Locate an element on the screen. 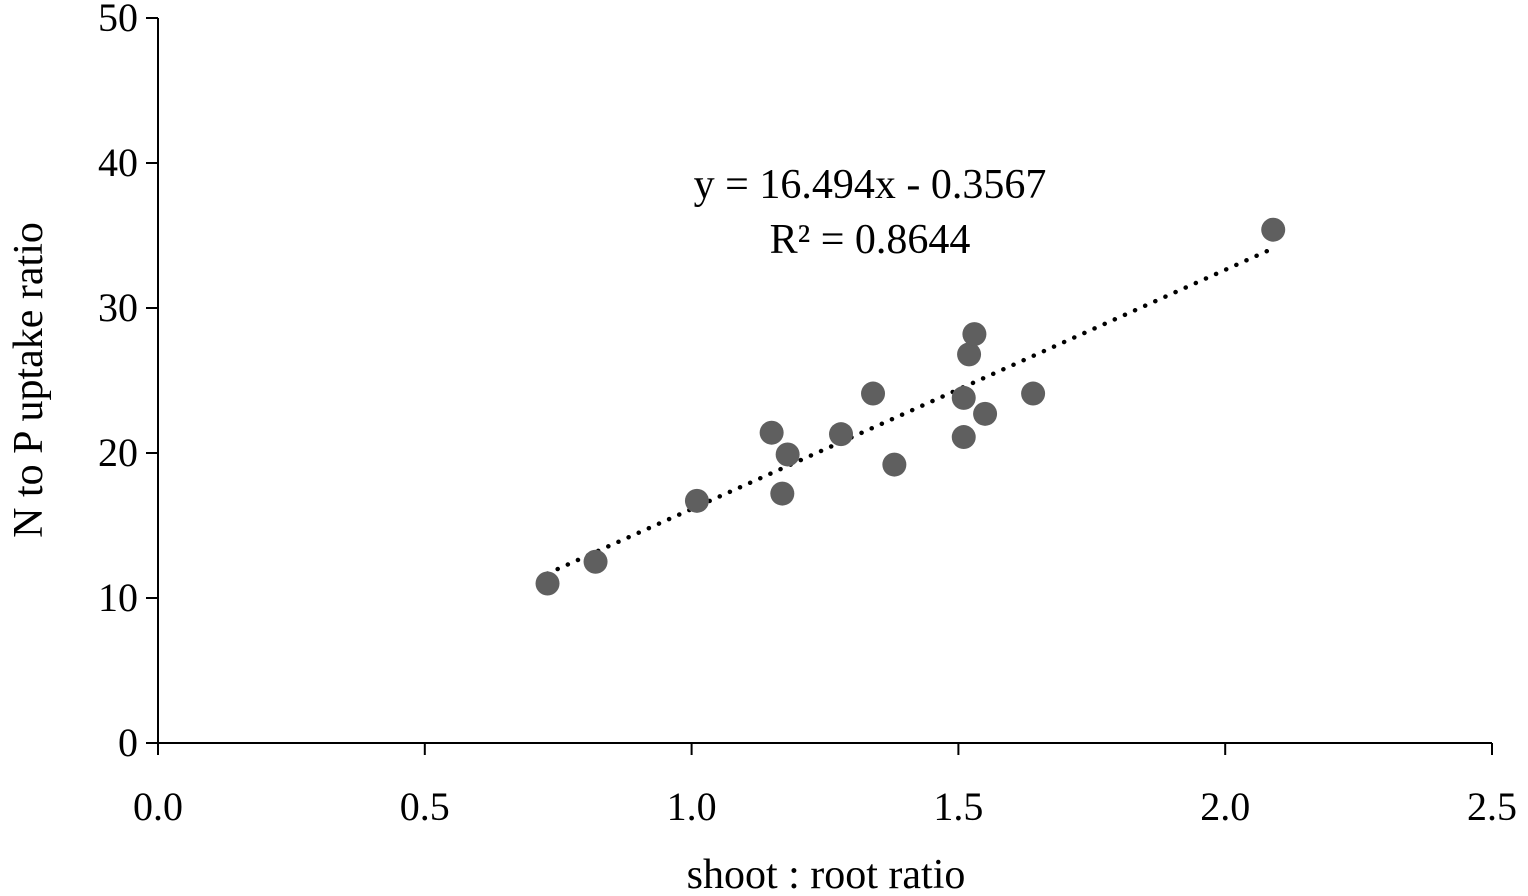  y-tick-label: 20 is located at coordinates (118, 452).